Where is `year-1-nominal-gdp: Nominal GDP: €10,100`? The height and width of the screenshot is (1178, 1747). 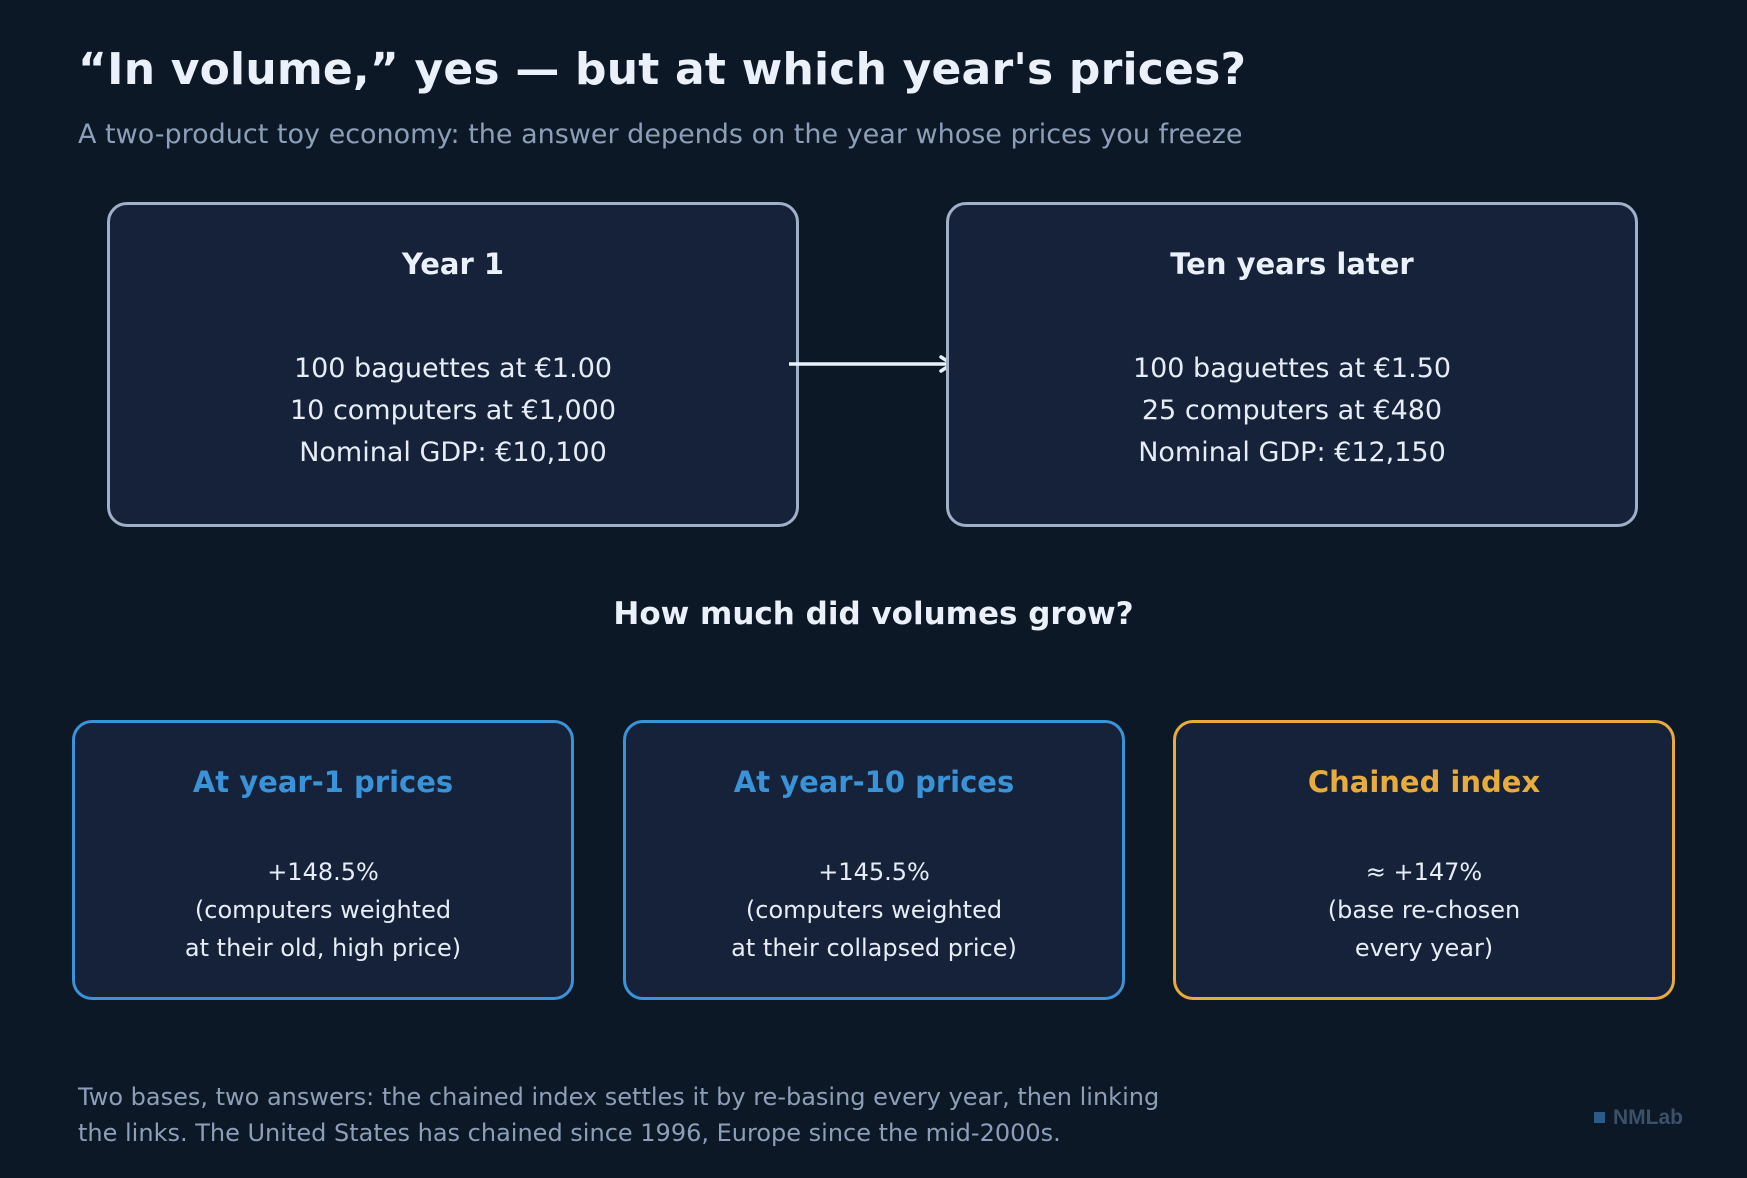 year-1-nominal-gdp: Nominal GDP: €10,100 is located at coordinates (453, 452).